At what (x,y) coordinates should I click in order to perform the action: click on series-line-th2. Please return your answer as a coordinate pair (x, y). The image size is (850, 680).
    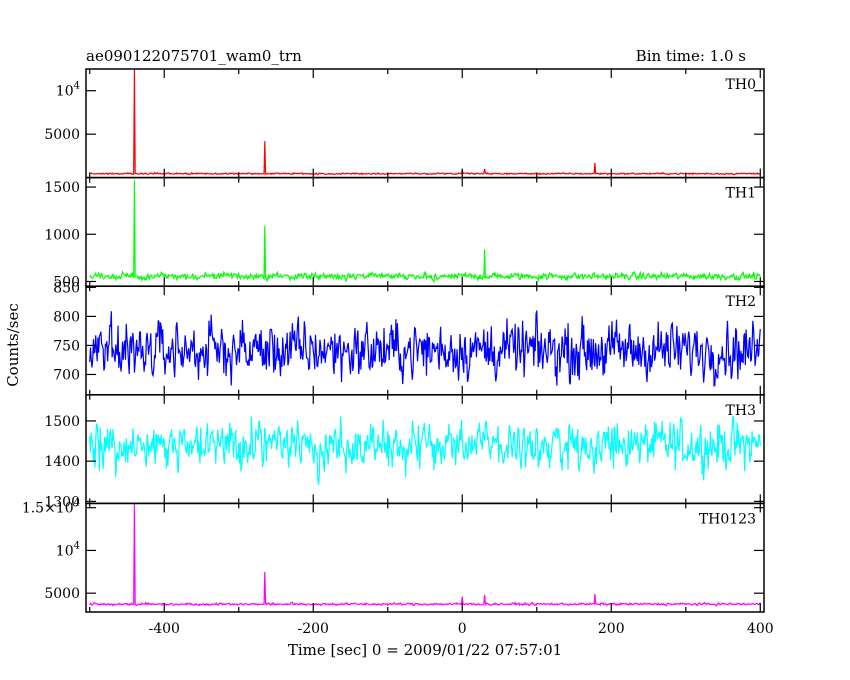
    Looking at the image, I should click on (425, 348).